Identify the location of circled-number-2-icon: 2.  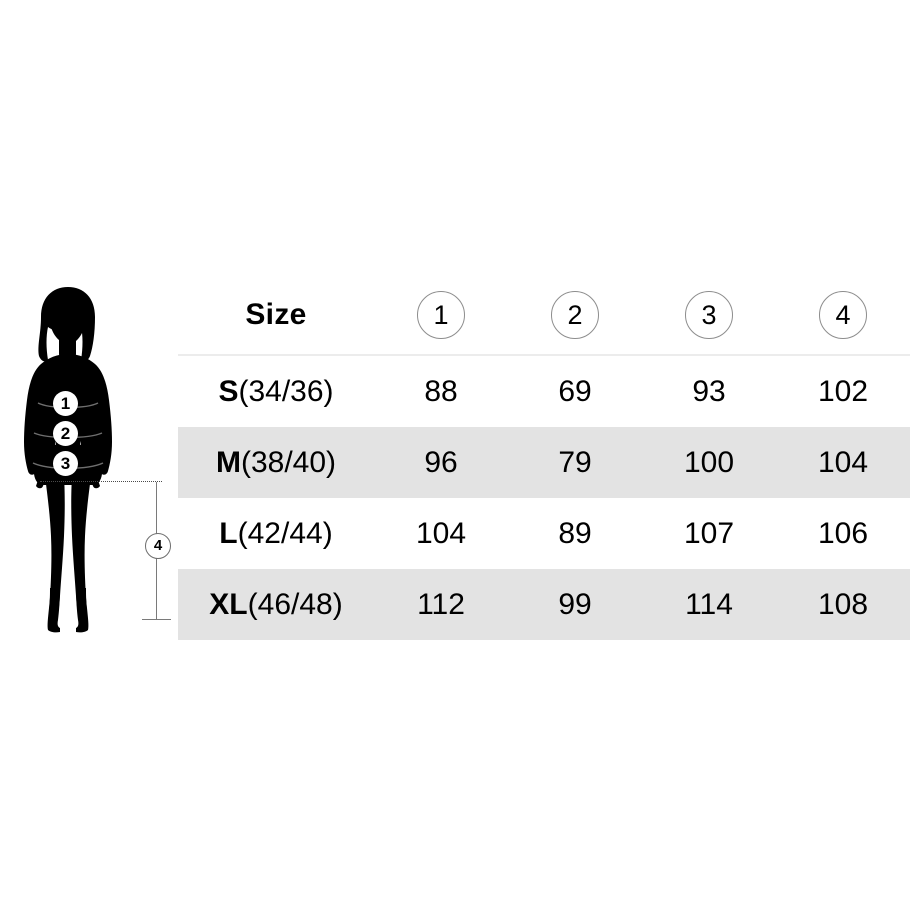
(575, 315).